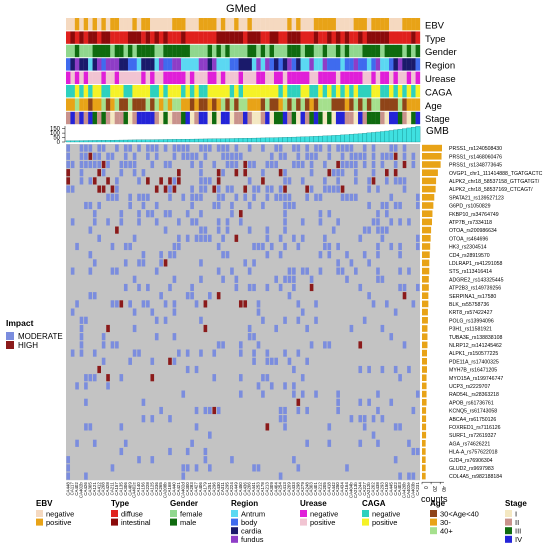 The image size is (550, 554). Describe the element at coordinates (55, 134) in the screenshot. I see `gmb-tick-label: 100` at that location.